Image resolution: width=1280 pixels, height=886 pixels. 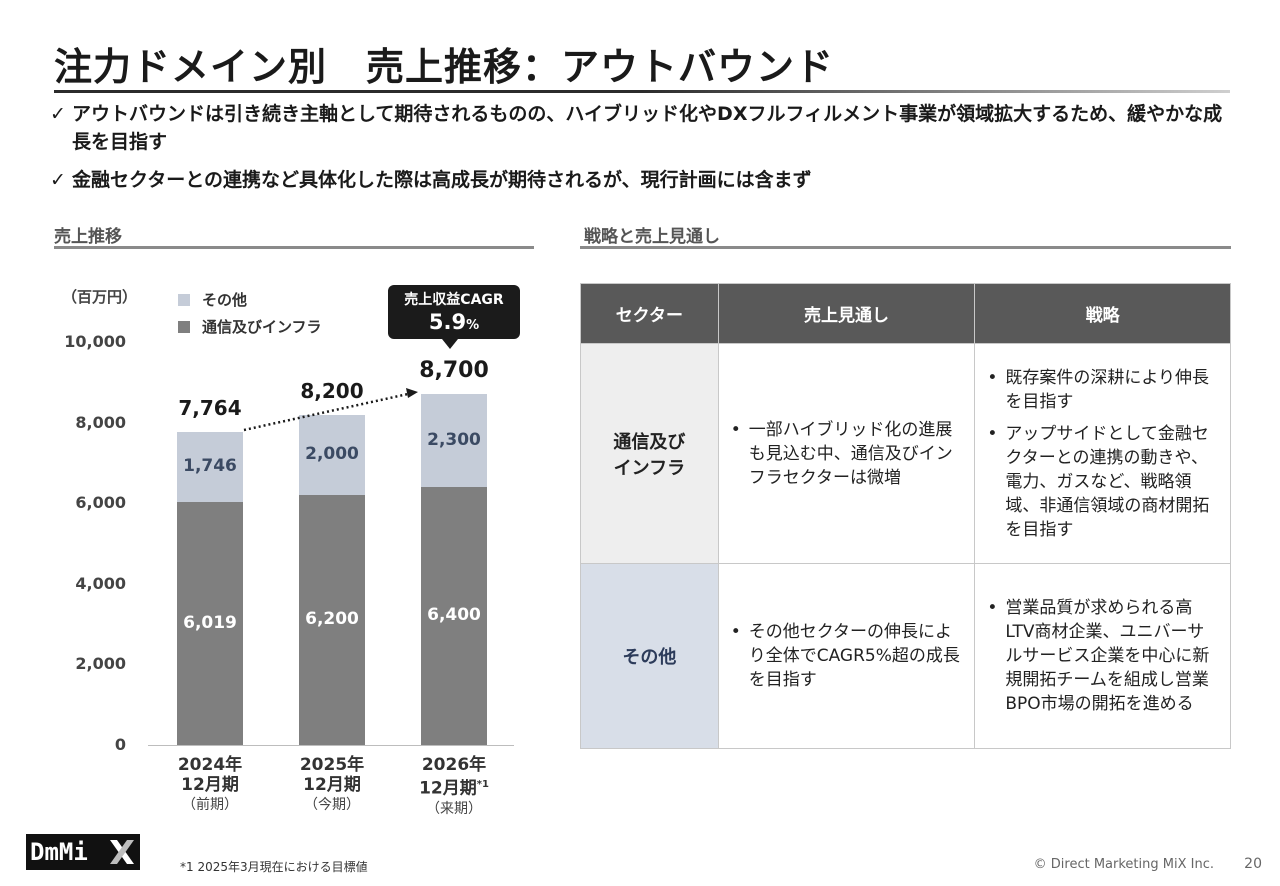 I want to click on table-header: セクター, so click(x=649, y=313).